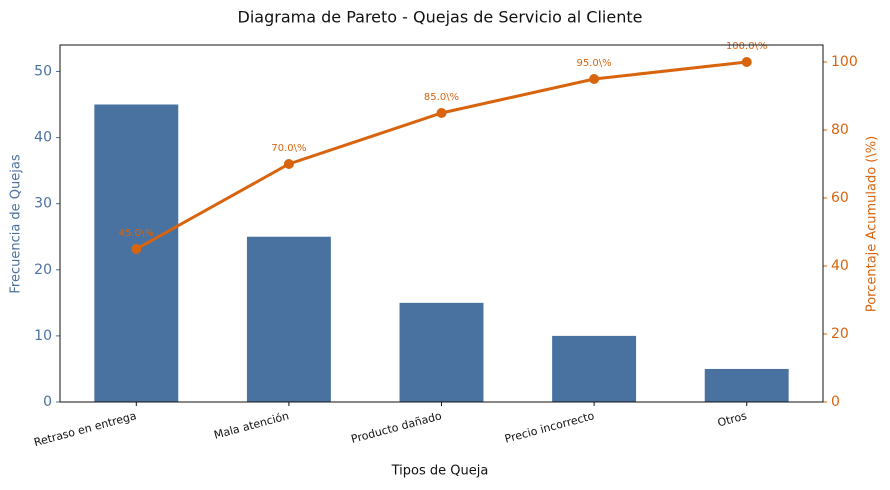  What do you see at coordinates (16, 224) in the screenshot?
I see `y-axis-label: Frecuencia de Quejas` at bounding box center [16, 224].